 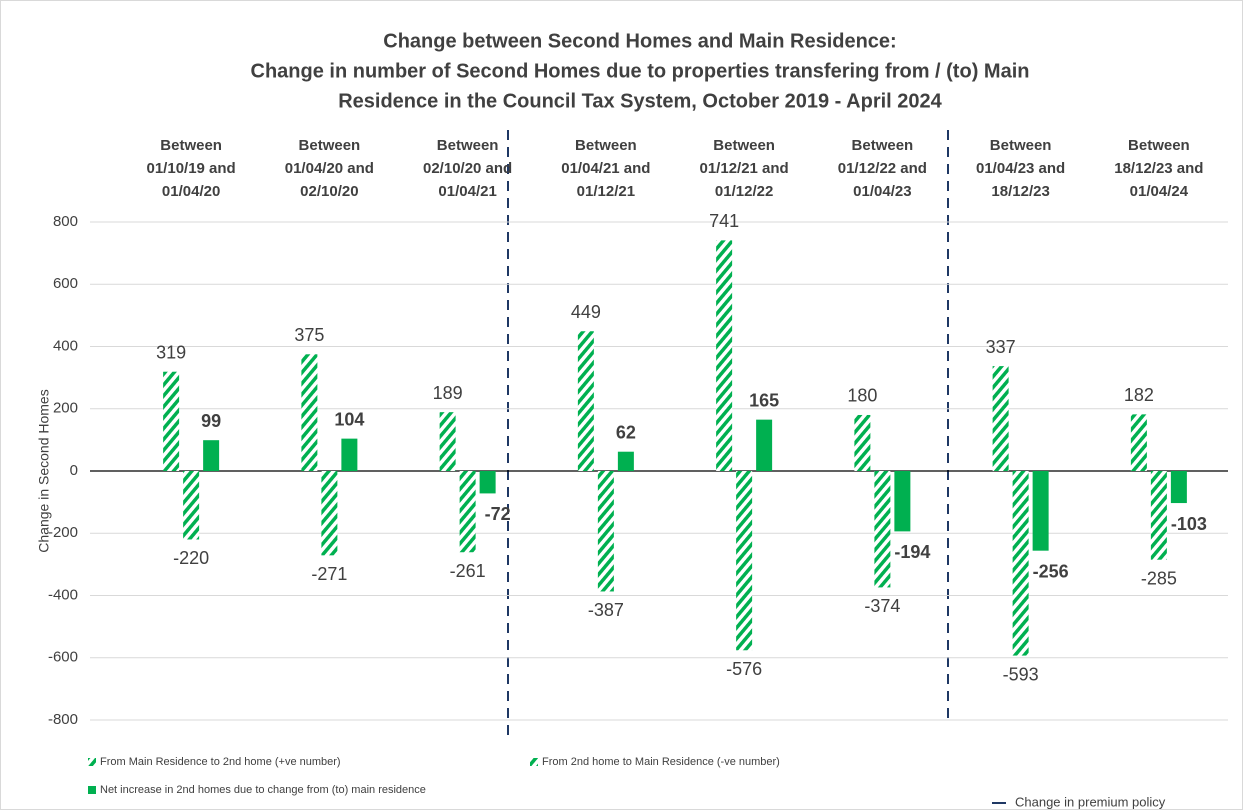 What do you see at coordinates (44, 470) in the screenshot?
I see `y-axis-label: Change in Second Homes` at bounding box center [44, 470].